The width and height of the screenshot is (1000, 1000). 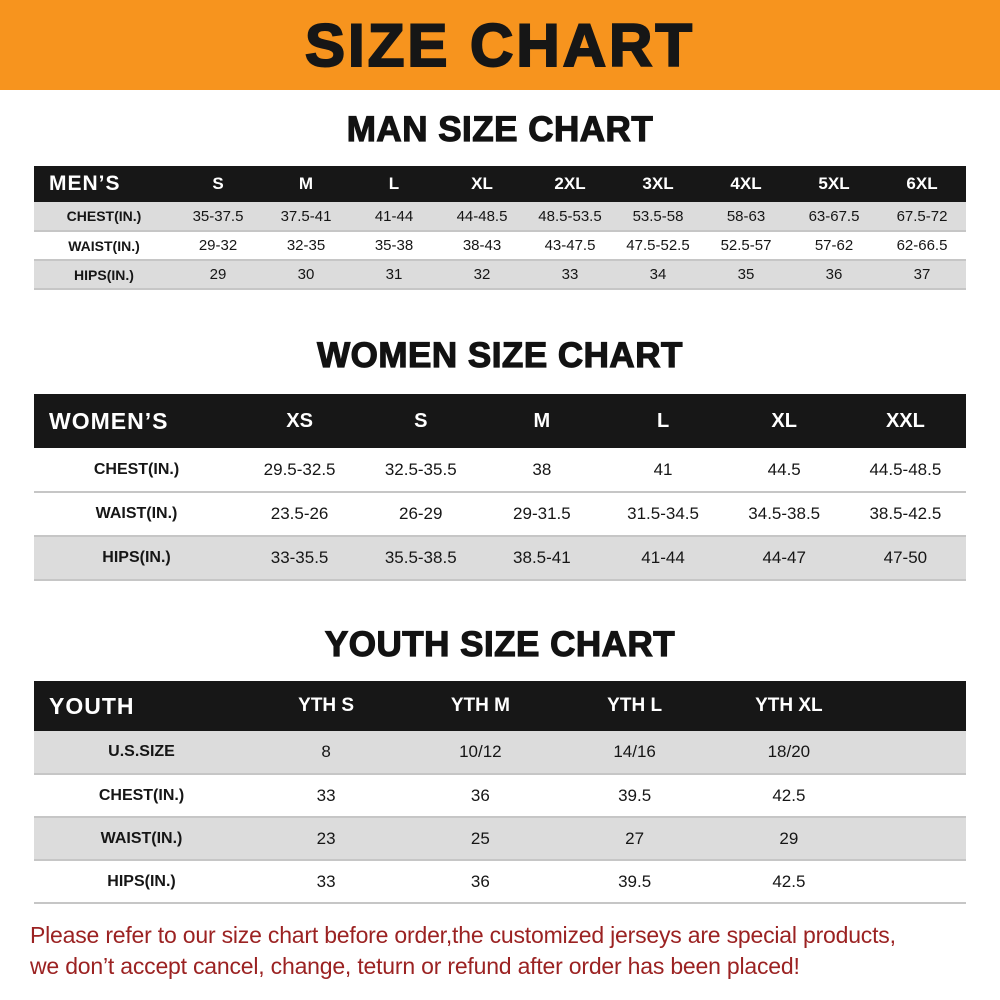 What do you see at coordinates (500, 881) in the screenshot?
I see `size-table-row: HIPS(IN.) 33 36 39.5 42.5` at bounding box center [500, 881].